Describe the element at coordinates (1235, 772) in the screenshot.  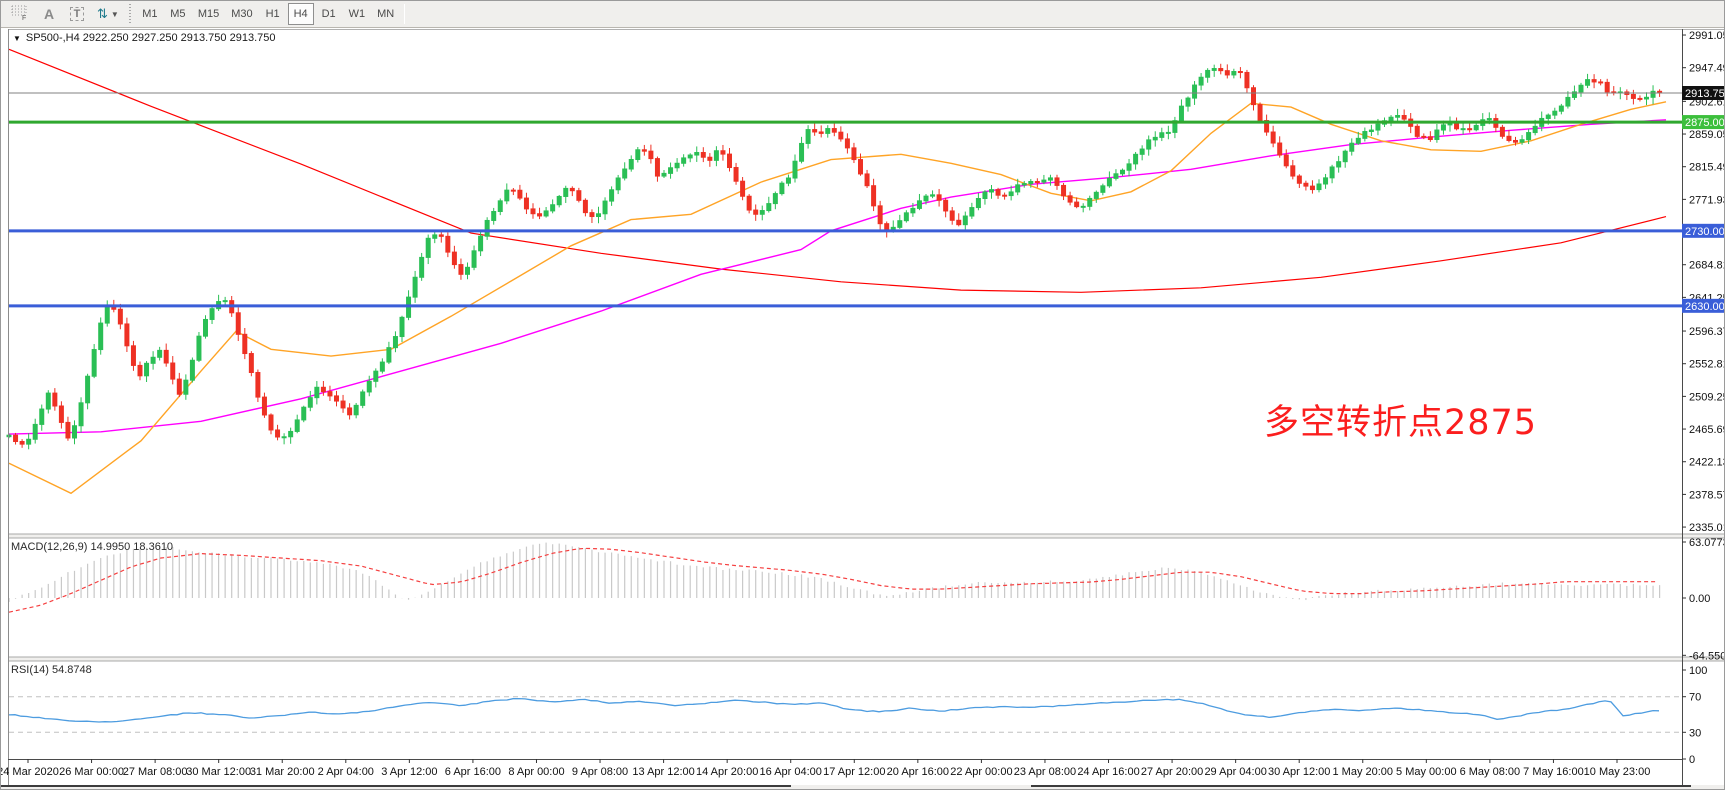
I see `time-tick-label: 29 Apr 04:00` at that location.